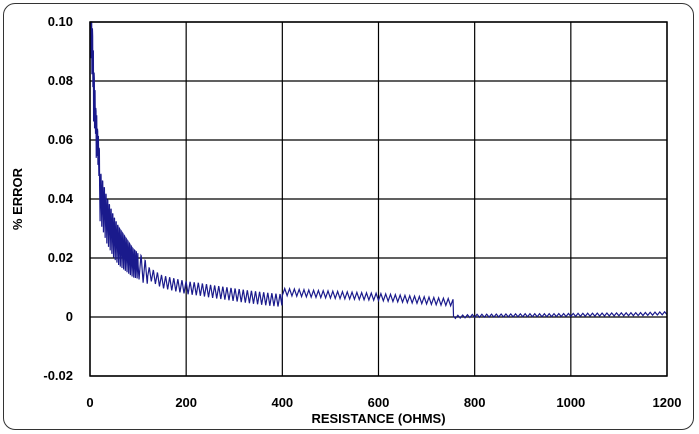 The height and width of the screenshot is (434, 699). What do you see at coordinates (69, 316) in the screenshot?
I see `y-tick-label: 0` at bounding box center [69, 316].